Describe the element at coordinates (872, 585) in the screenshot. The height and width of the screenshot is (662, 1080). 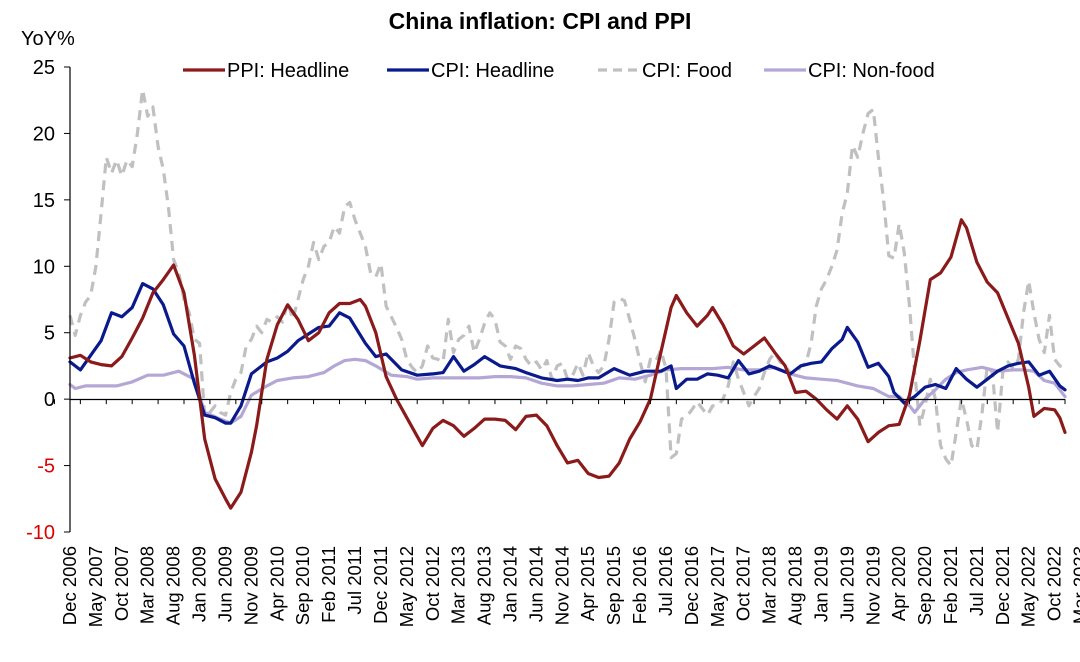
I see `x-tick-label: Nov 2019` at that location.